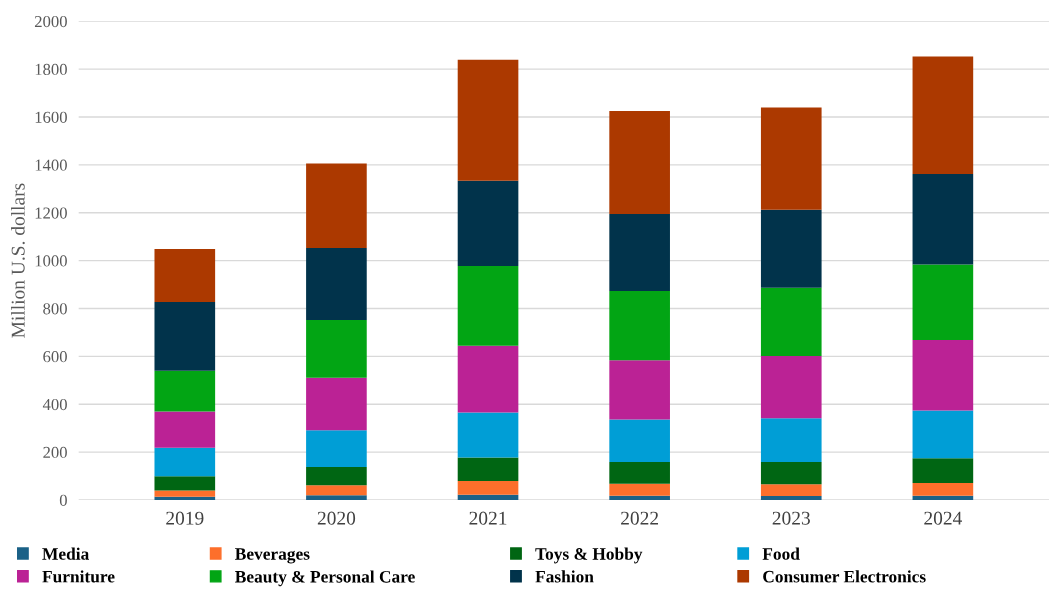  Describe the element at coordinates (50, 21) in the screenshot. I see `y-tick-label: 2000` at that location.